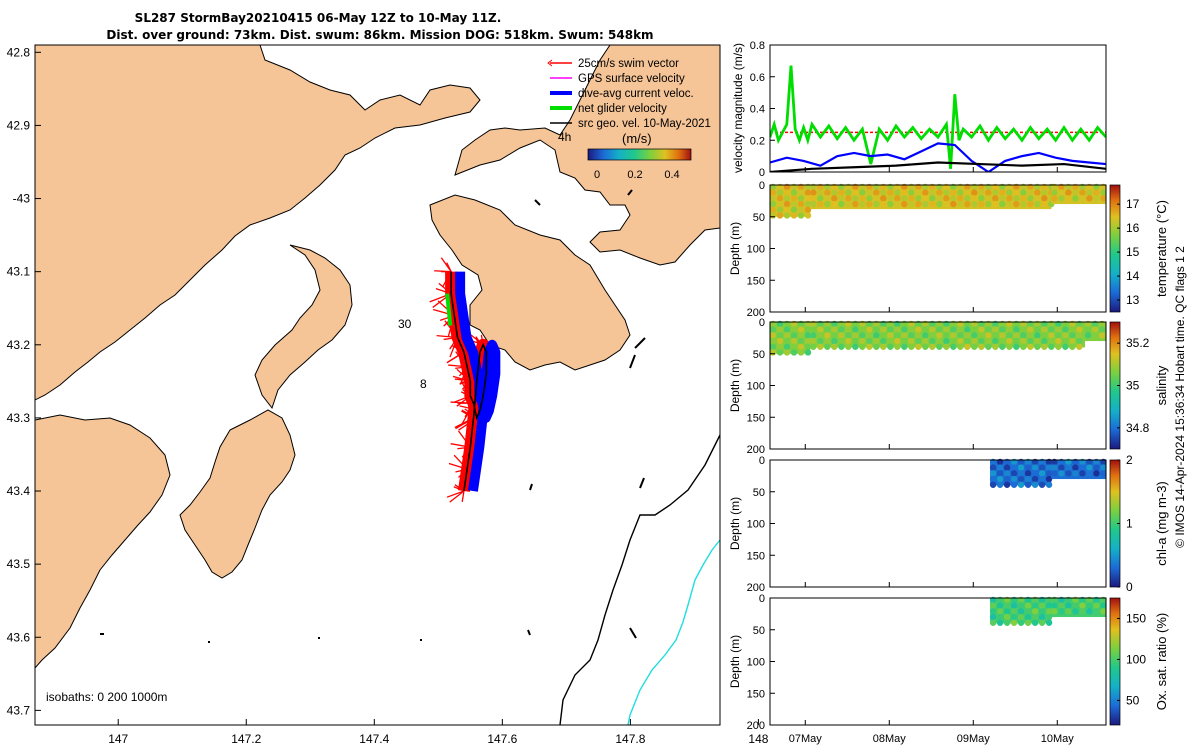 The width and height of the screenshot is (1200, 750). I want to click on velocity-ylabel: velocity magnitude (m/s), so click(738, 108).